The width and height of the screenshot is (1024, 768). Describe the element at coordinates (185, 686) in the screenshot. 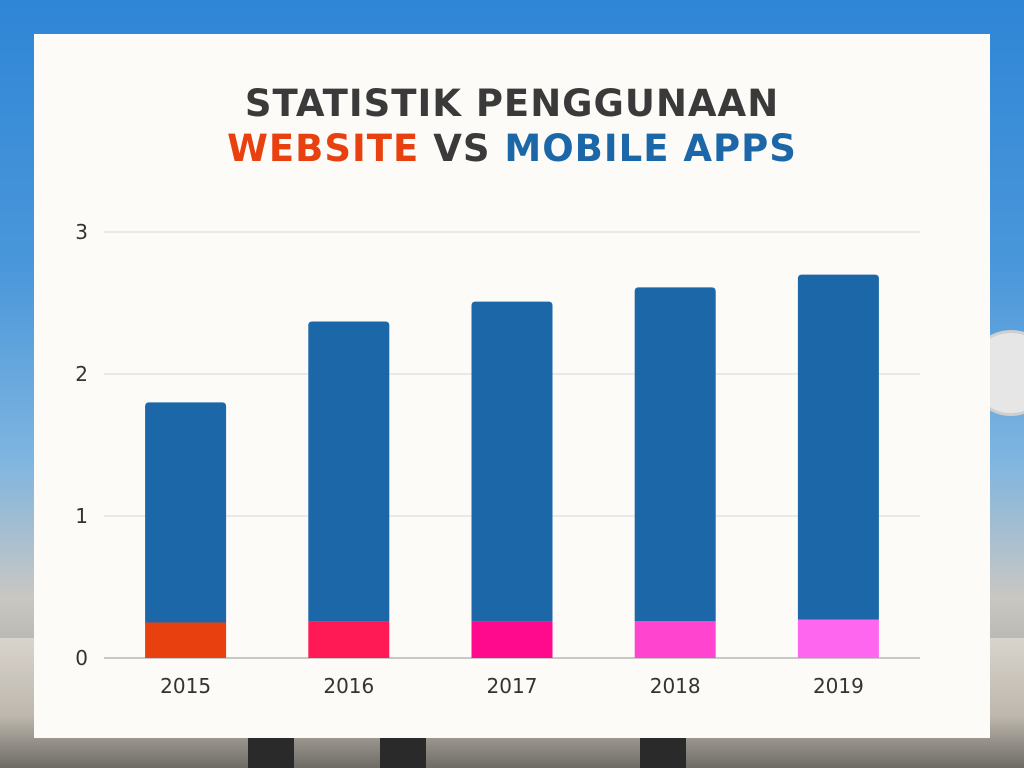

I see `x-tick-label: 2015` at that location.